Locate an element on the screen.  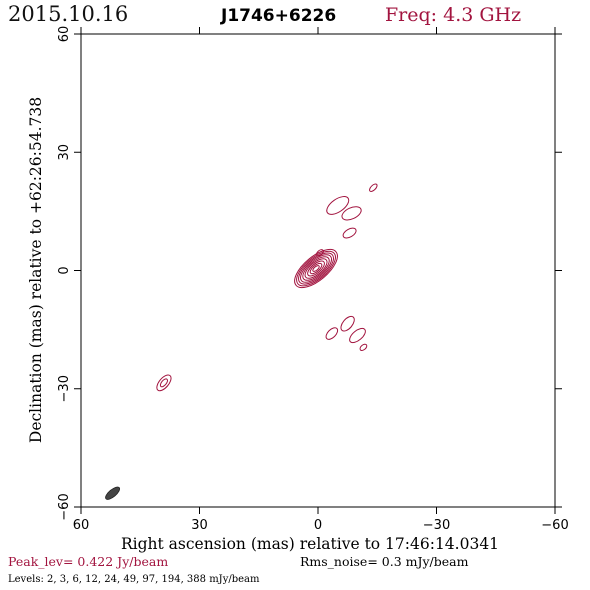
source-name: J1746+6226 is located at coordinates (278, 16).